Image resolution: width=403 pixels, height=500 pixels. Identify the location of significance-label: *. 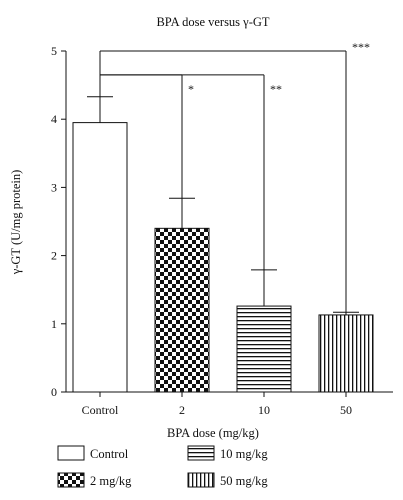
(191, 89).